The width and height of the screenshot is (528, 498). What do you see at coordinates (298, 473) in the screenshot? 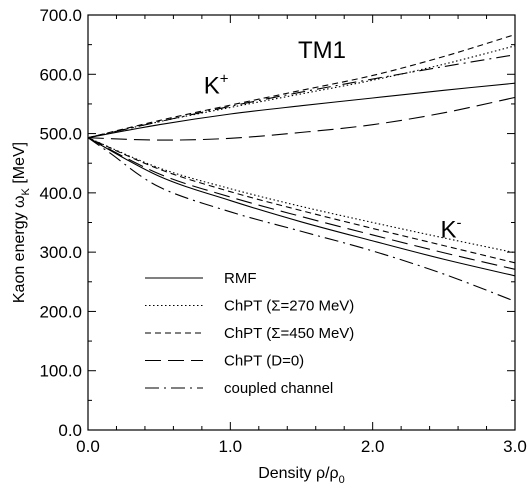
I see `x-axis-title-main: Density ρ/ρ` at bounding box center [298, 473].